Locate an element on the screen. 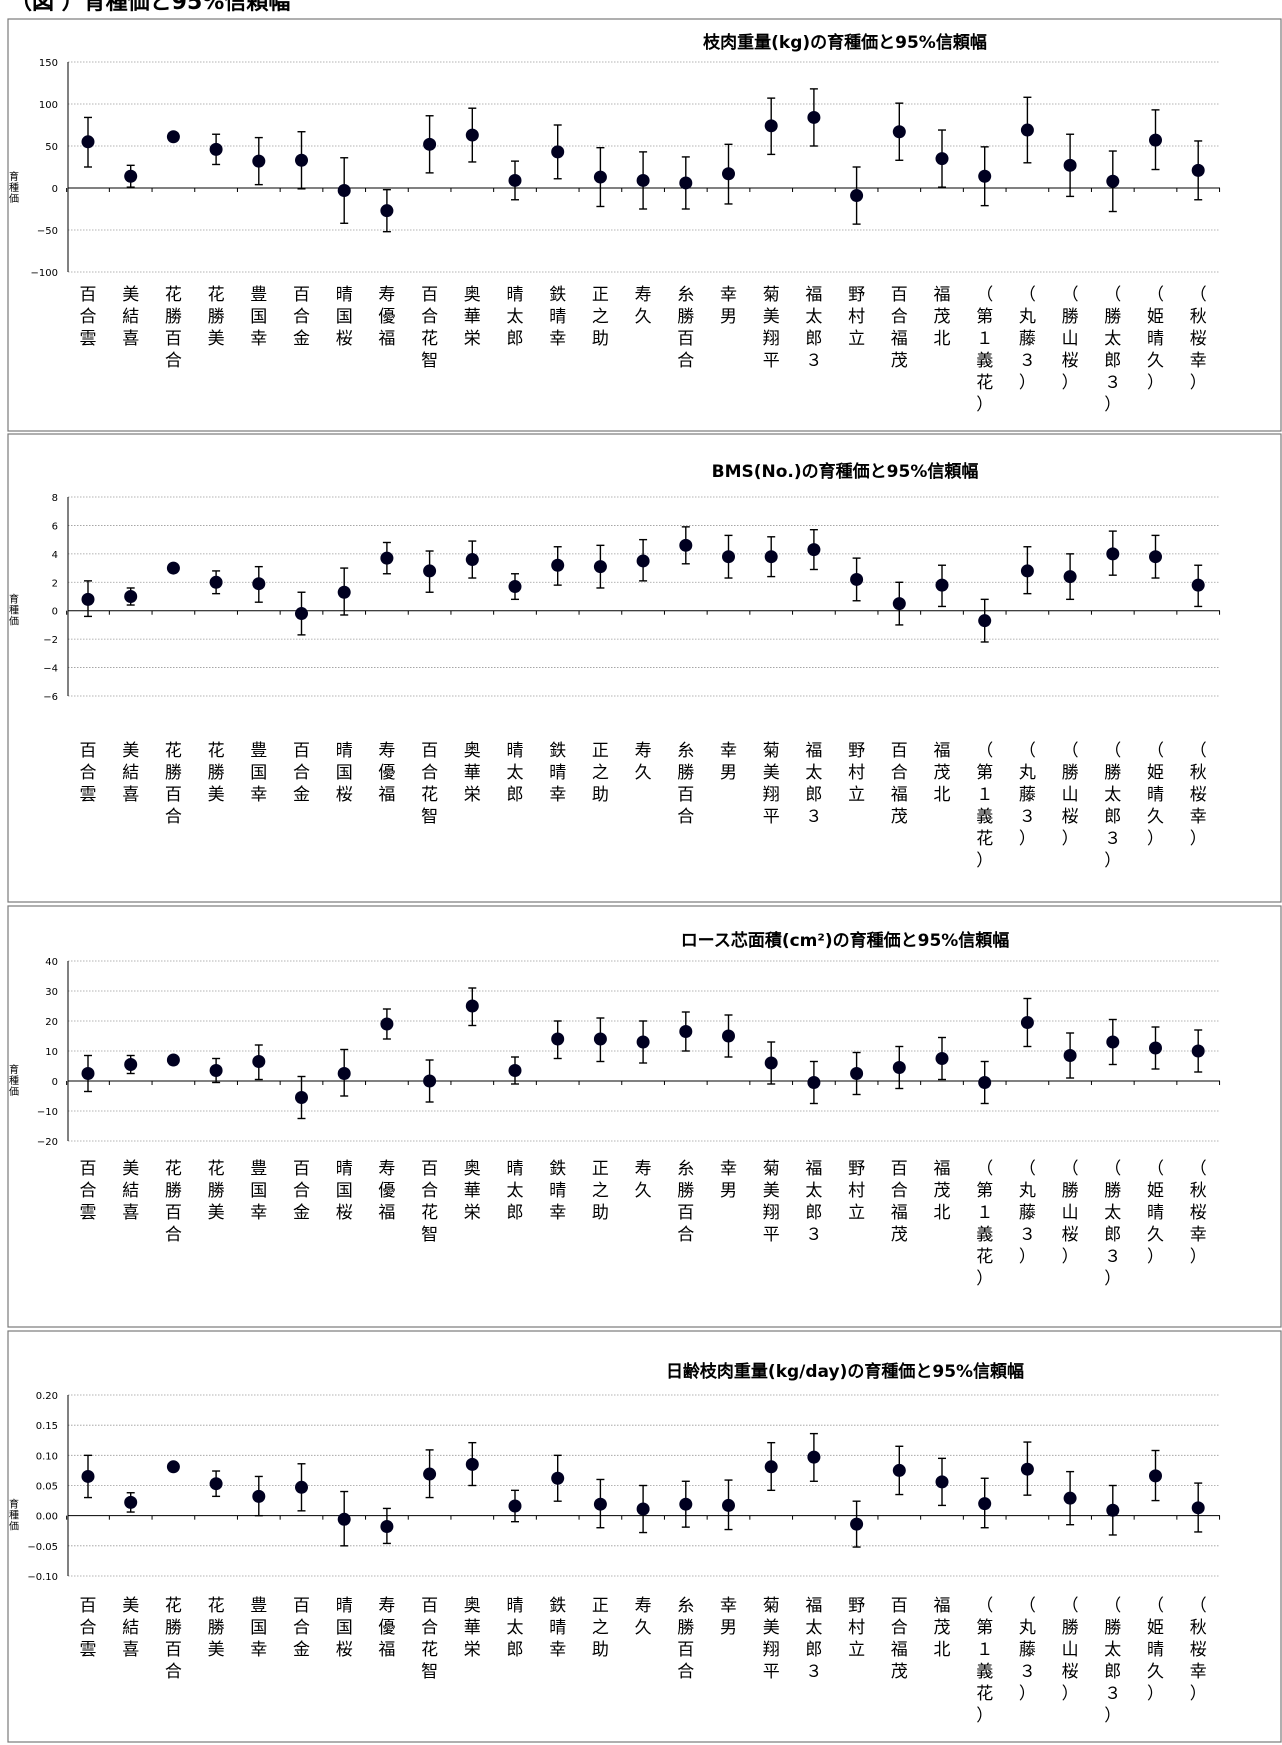 The width and height of the screenshot is (1282, 1745). category-label: （秋桜幸） is located at coordinates (1198, 339).